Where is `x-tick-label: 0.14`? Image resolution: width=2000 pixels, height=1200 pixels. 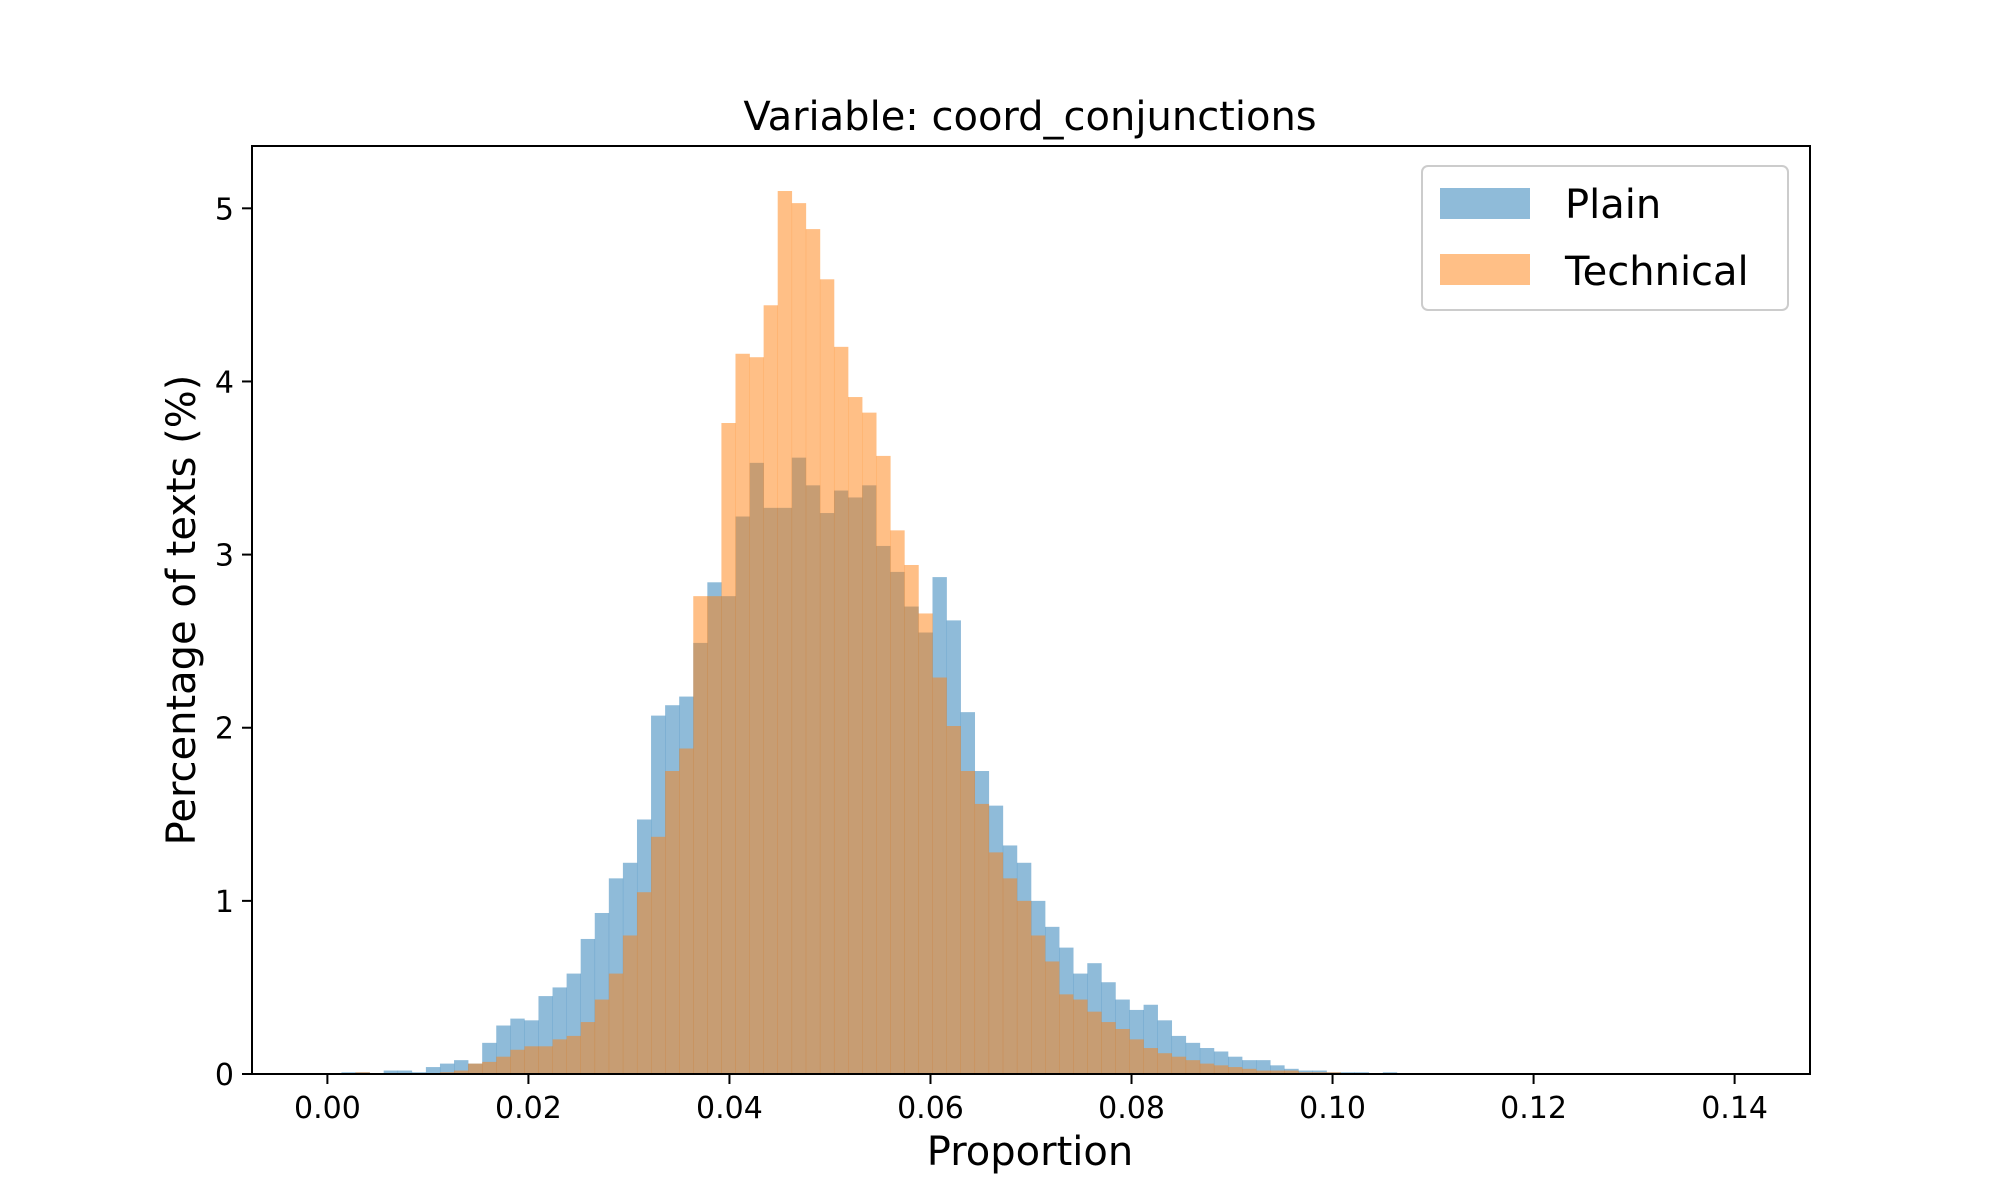 x-tick-label: 0.14 is located at coordinates (1734, 1108).